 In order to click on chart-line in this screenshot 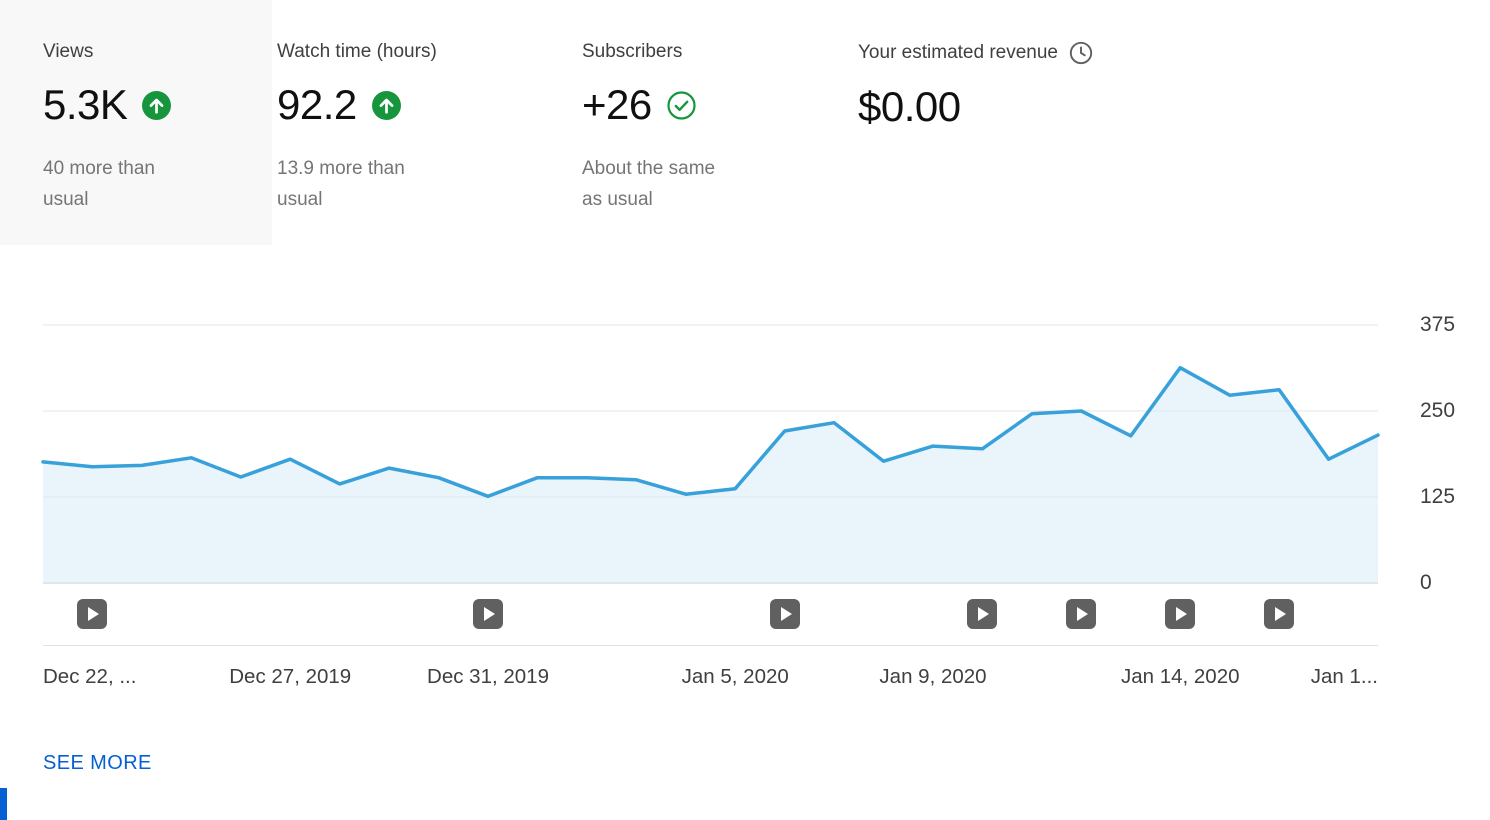, I will do `click(710, 432)`.